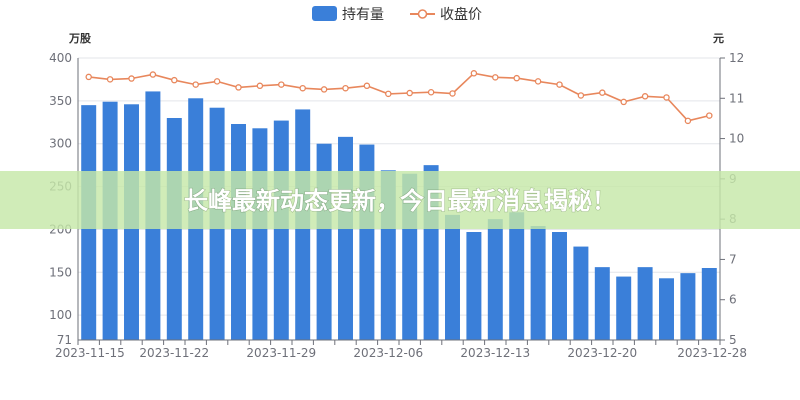 The width and height of the screenshot is (800, 400). I want to click on legend-label-close-price: 收盘价, so click(461, 14).